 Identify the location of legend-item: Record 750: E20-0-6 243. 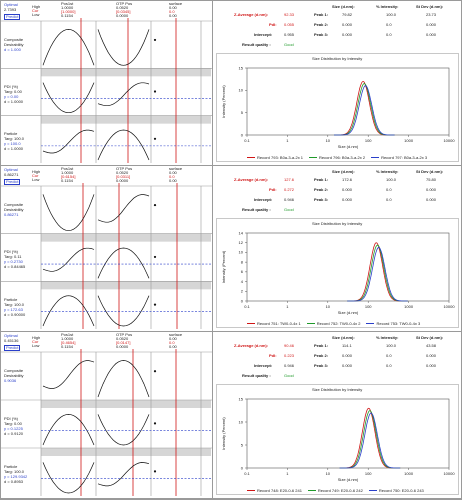
(396, 490).